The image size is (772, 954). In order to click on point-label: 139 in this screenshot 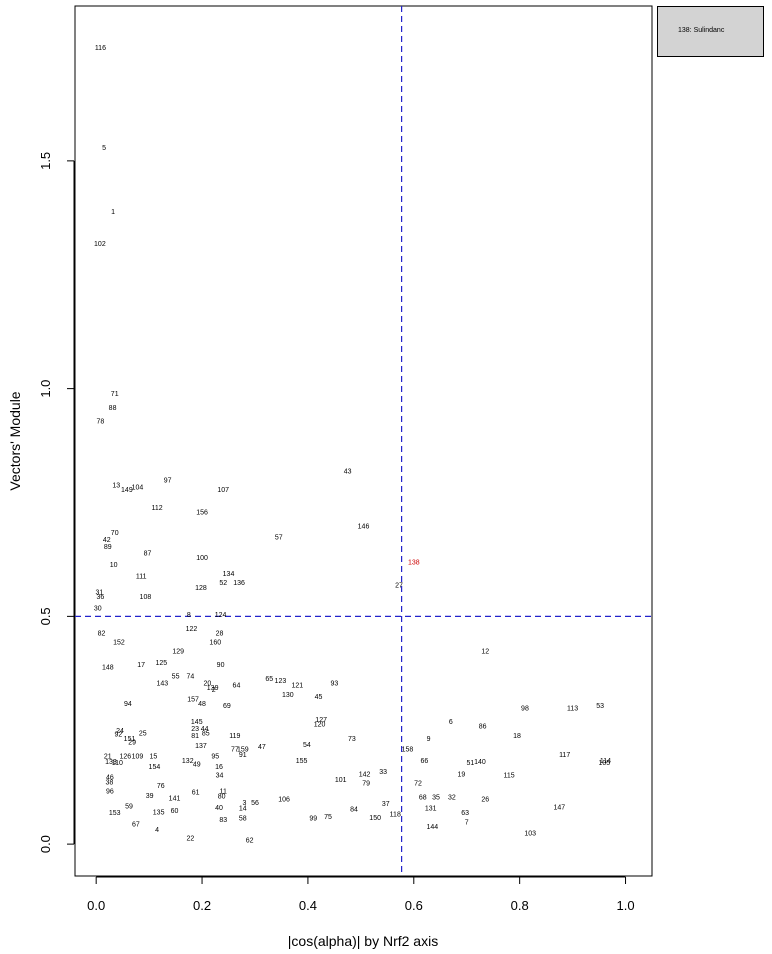, I will do `click(213, 688)`.